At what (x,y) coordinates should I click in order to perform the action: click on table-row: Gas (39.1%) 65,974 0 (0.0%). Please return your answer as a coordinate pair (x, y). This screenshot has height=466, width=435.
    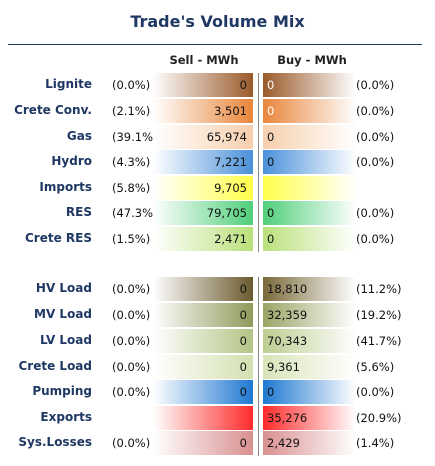
    Looking at the image, I should click on (217, 137).